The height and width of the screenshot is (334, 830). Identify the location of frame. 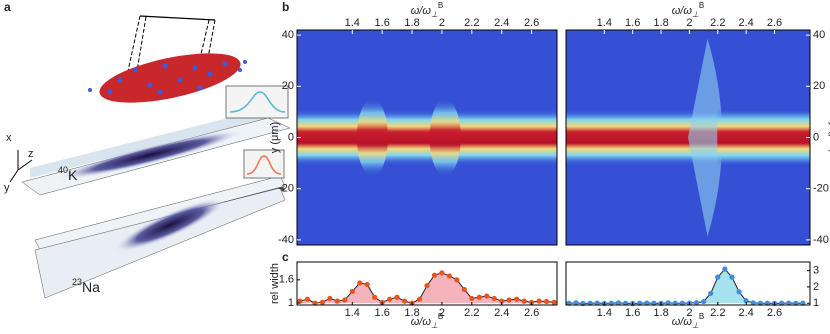
(688, 283).